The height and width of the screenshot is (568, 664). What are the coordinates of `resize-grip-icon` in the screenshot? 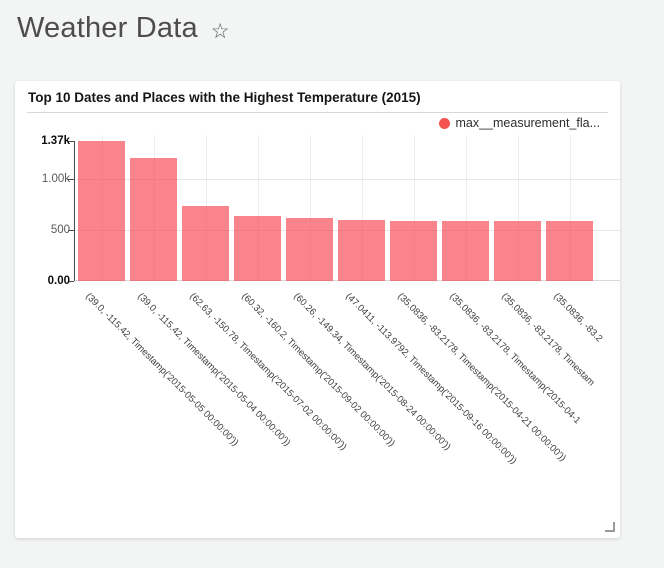 It's located at (610, 527).